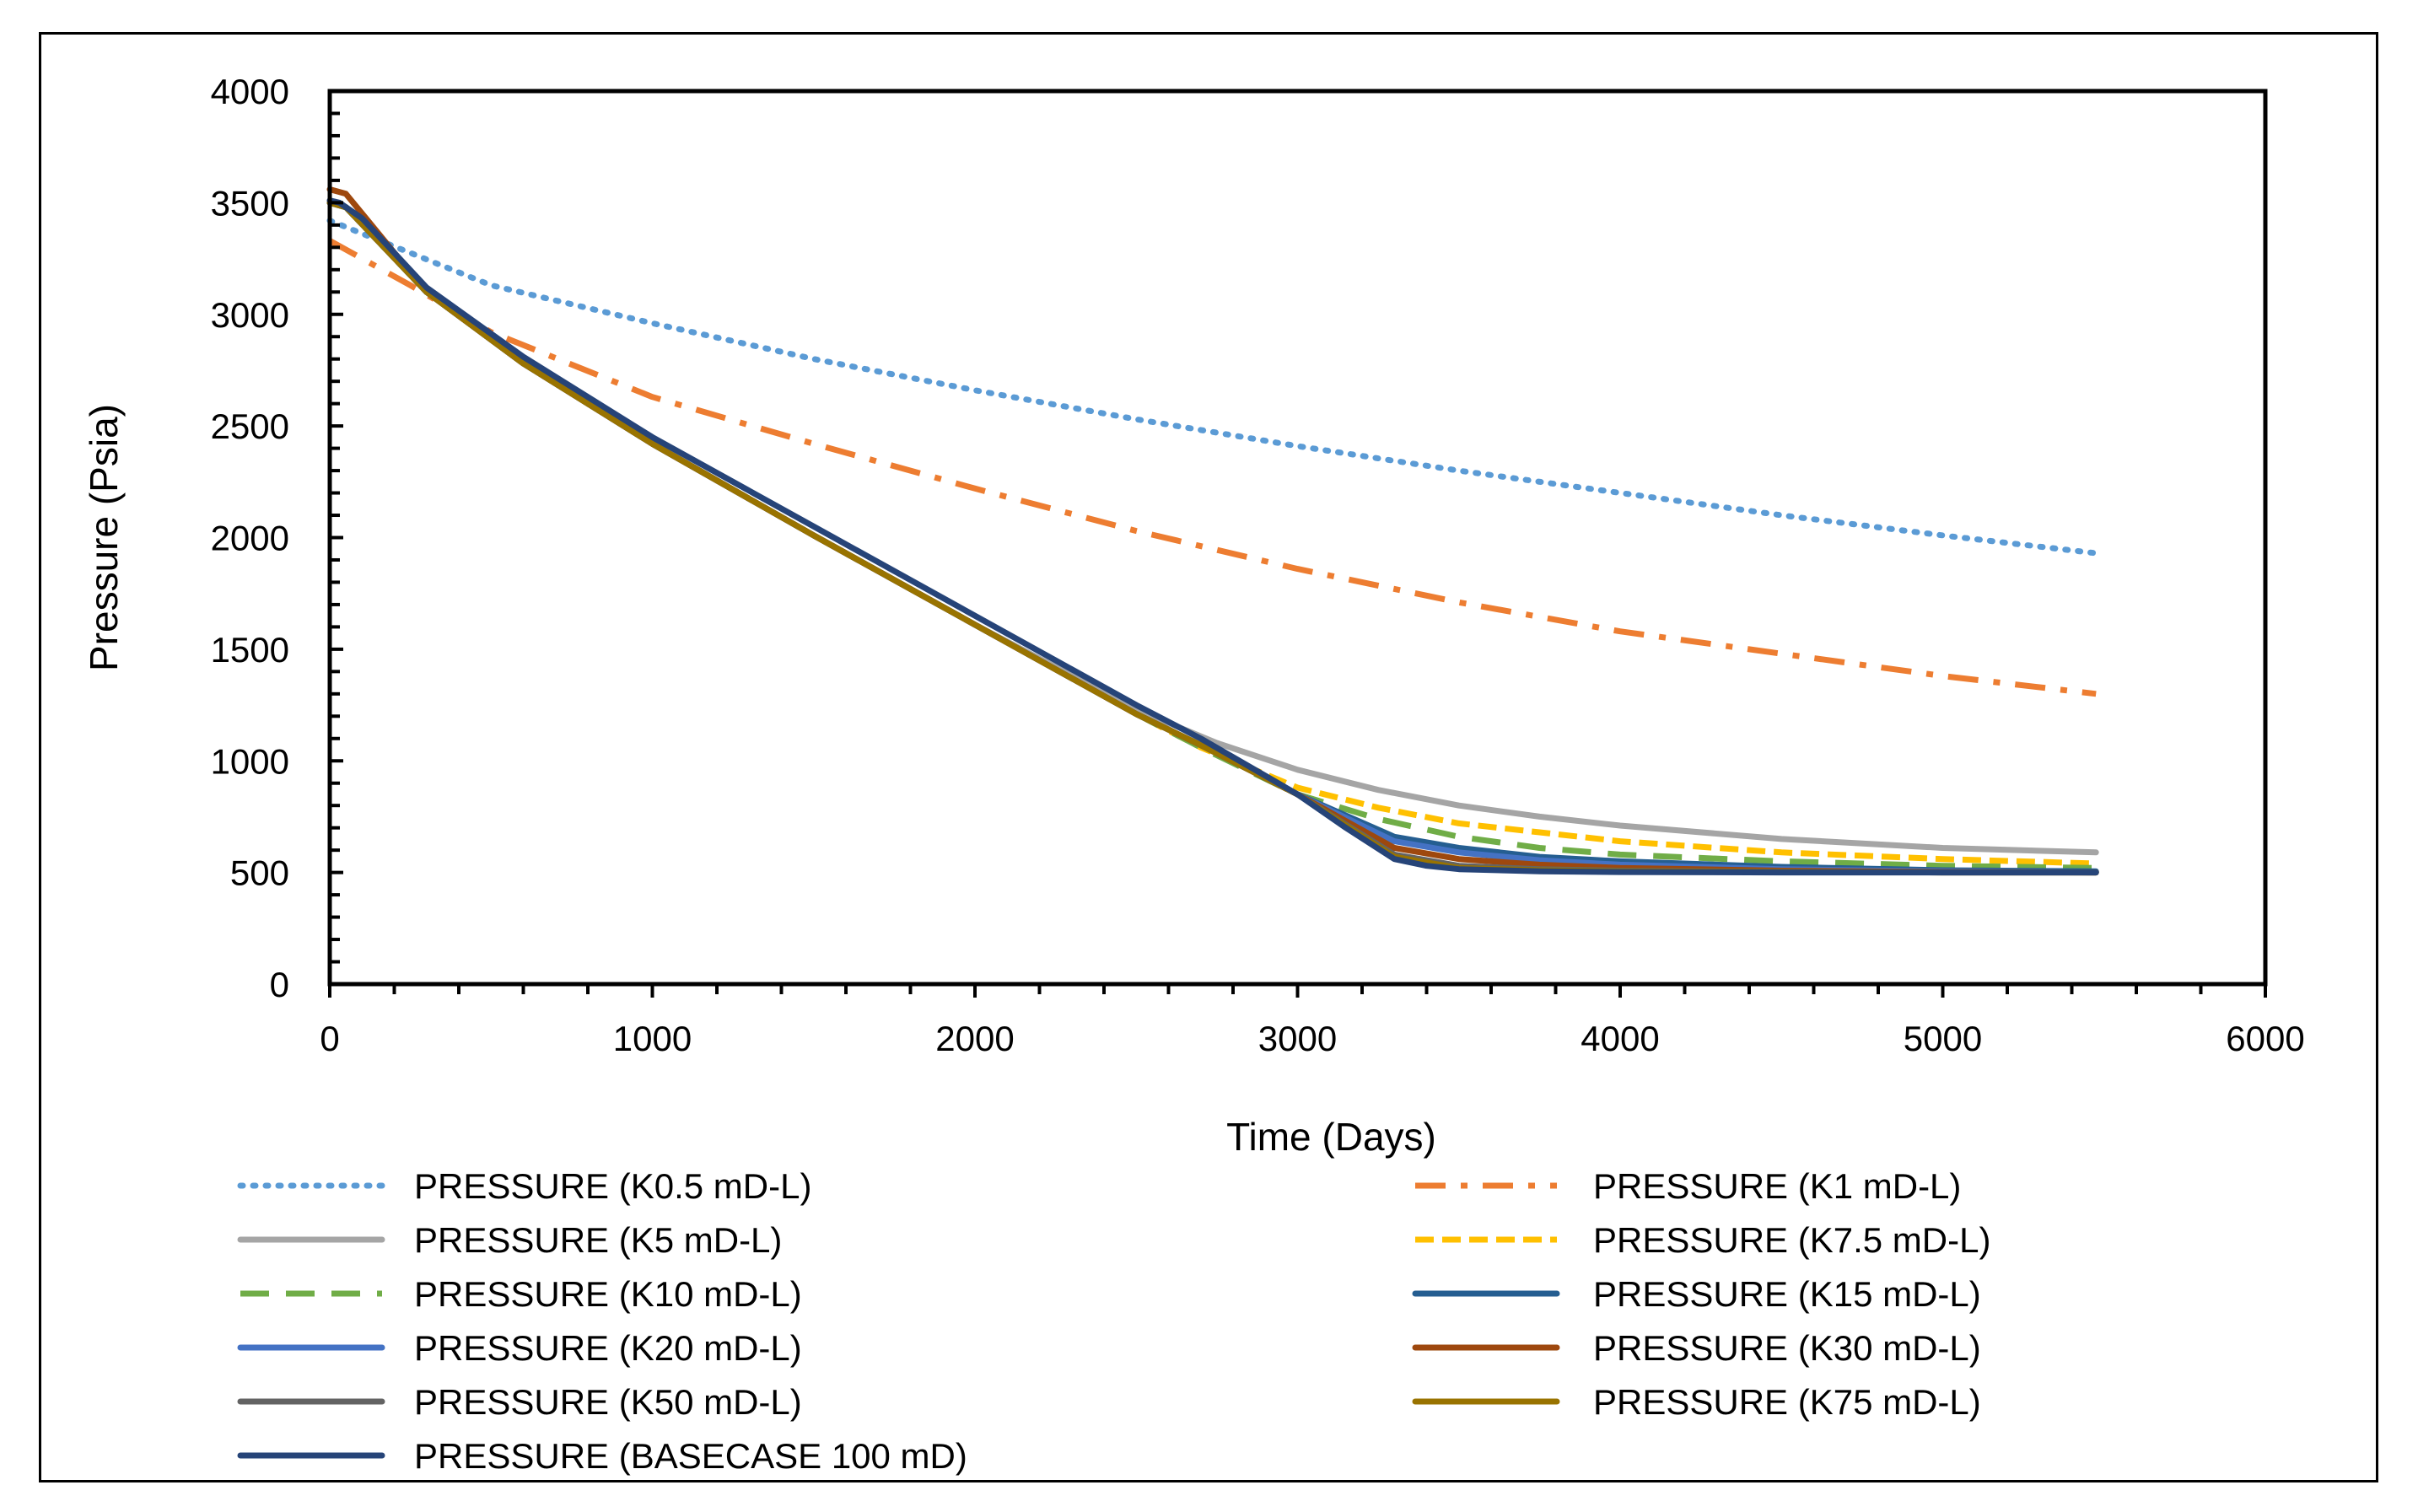  Describe the element at coordinates (279, 984) in the screenshot. I see `y-tick-label: 0` at that location.